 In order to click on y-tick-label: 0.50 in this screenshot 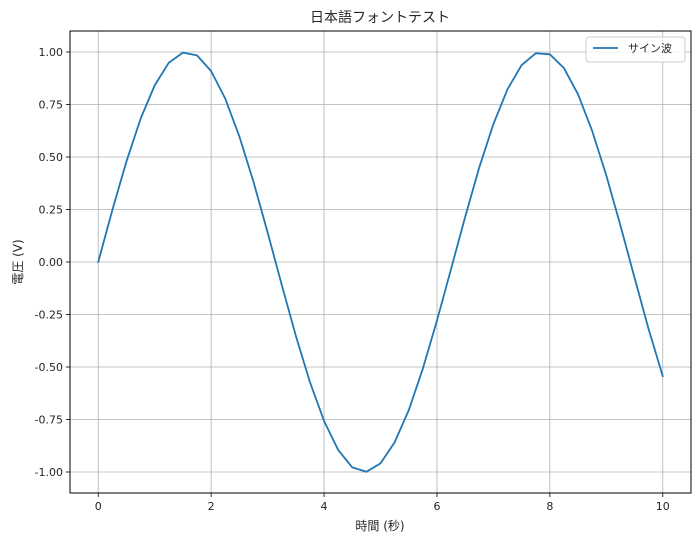, I will do `click(51, 157)`.